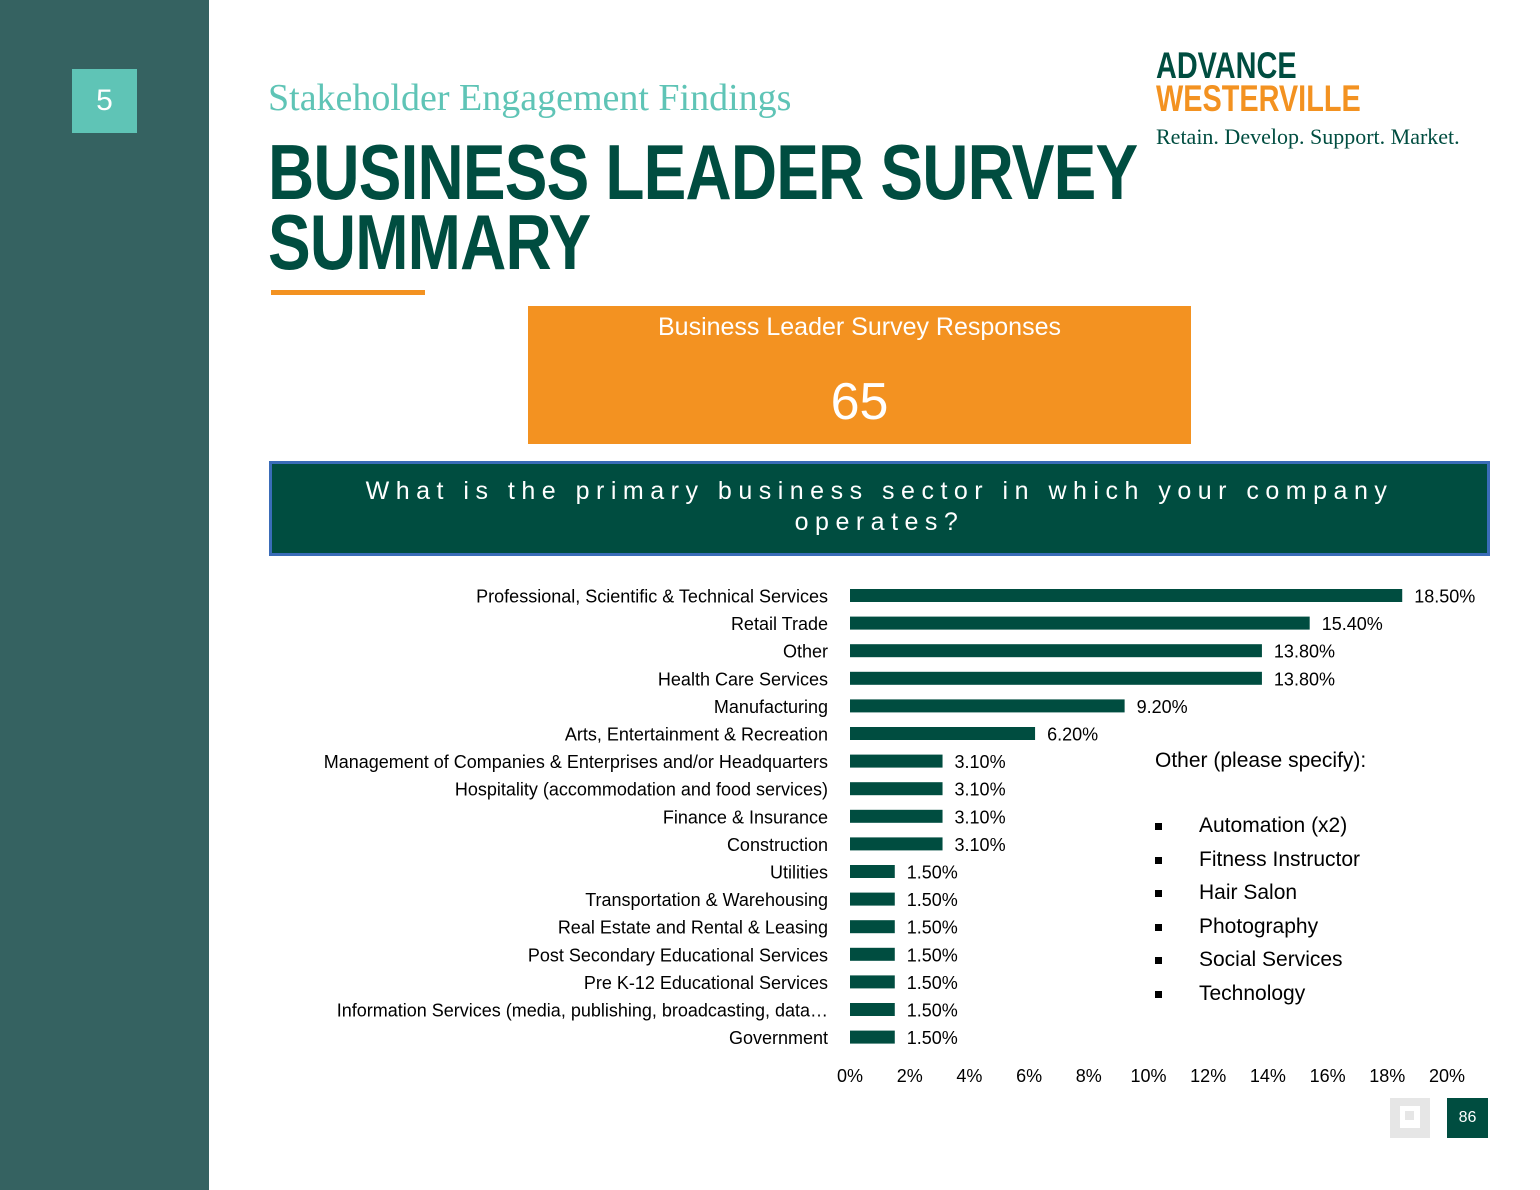 This screenshot has width=1540, height=1190. What do you see at coordinates (706, 983) in the screenshot?
I see `category-label: Pre K-12 Educational Services` at bounding box center [706, 983].